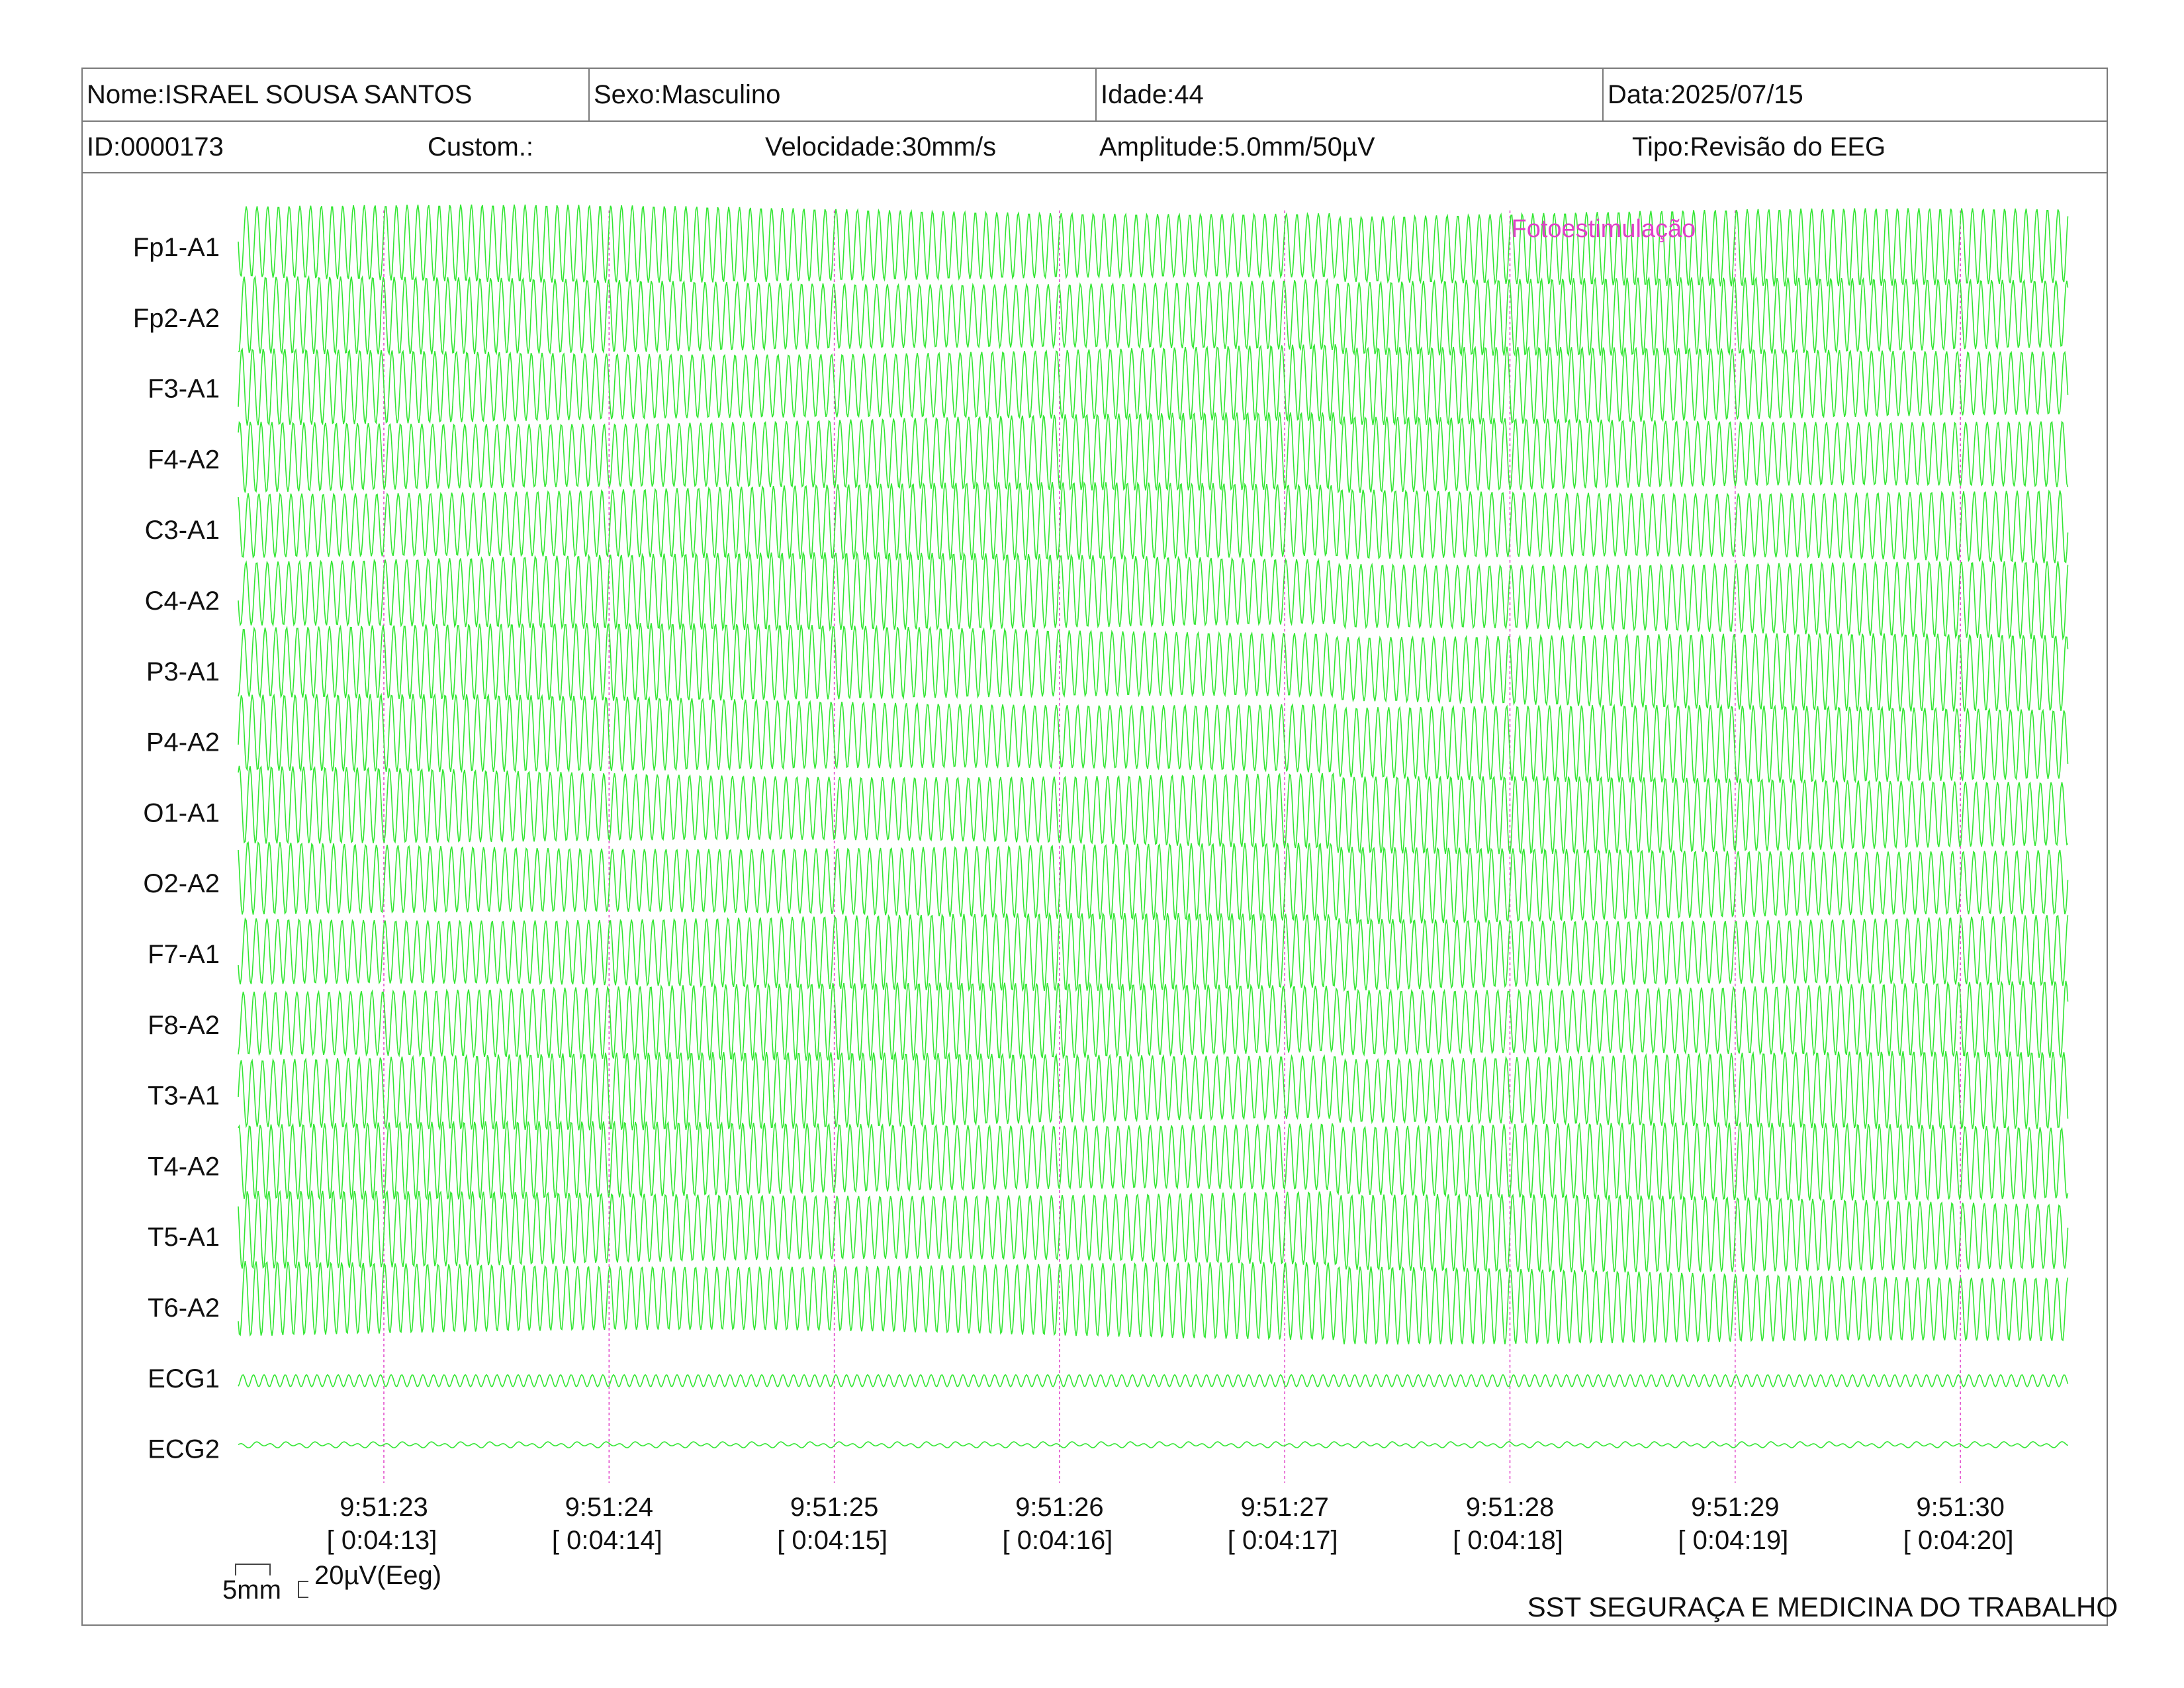 Image resolution: width=2184 pixels, height=1688 pixels. I want to click on time-tick-elapsed: [ 0:04:16], so click(1058, 1540).